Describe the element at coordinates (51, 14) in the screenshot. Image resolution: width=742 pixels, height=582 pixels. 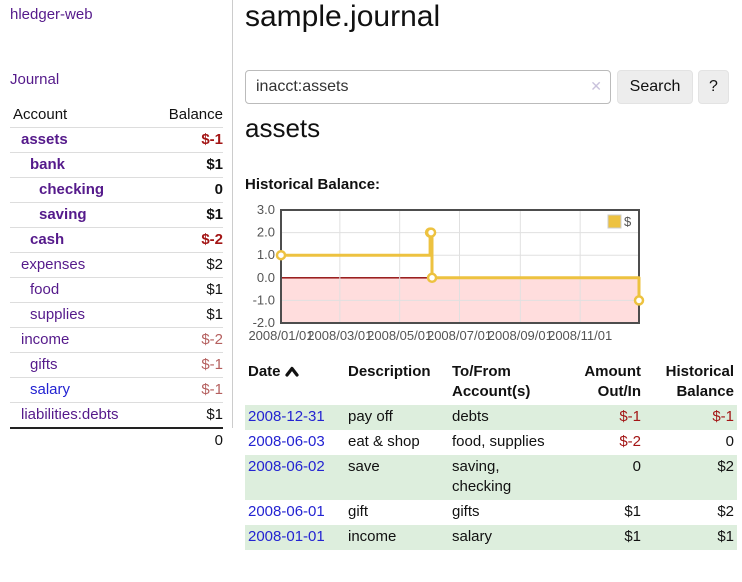
I see `brand-link: hledger-web` at that location.